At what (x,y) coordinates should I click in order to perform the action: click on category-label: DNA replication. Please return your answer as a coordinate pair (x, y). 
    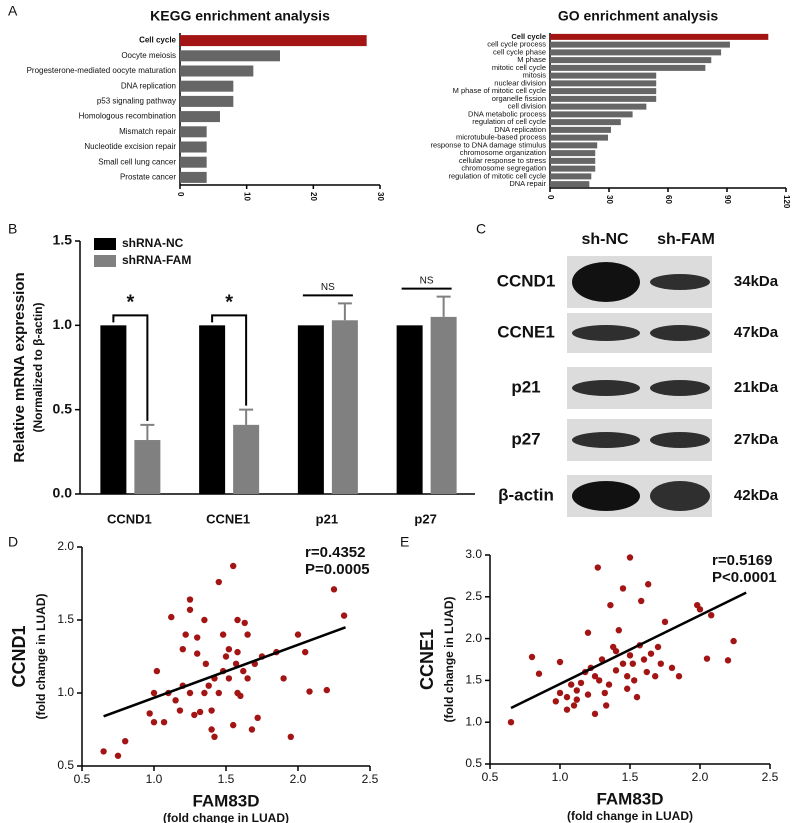
    Looking at the image, I should click on (148, 85).